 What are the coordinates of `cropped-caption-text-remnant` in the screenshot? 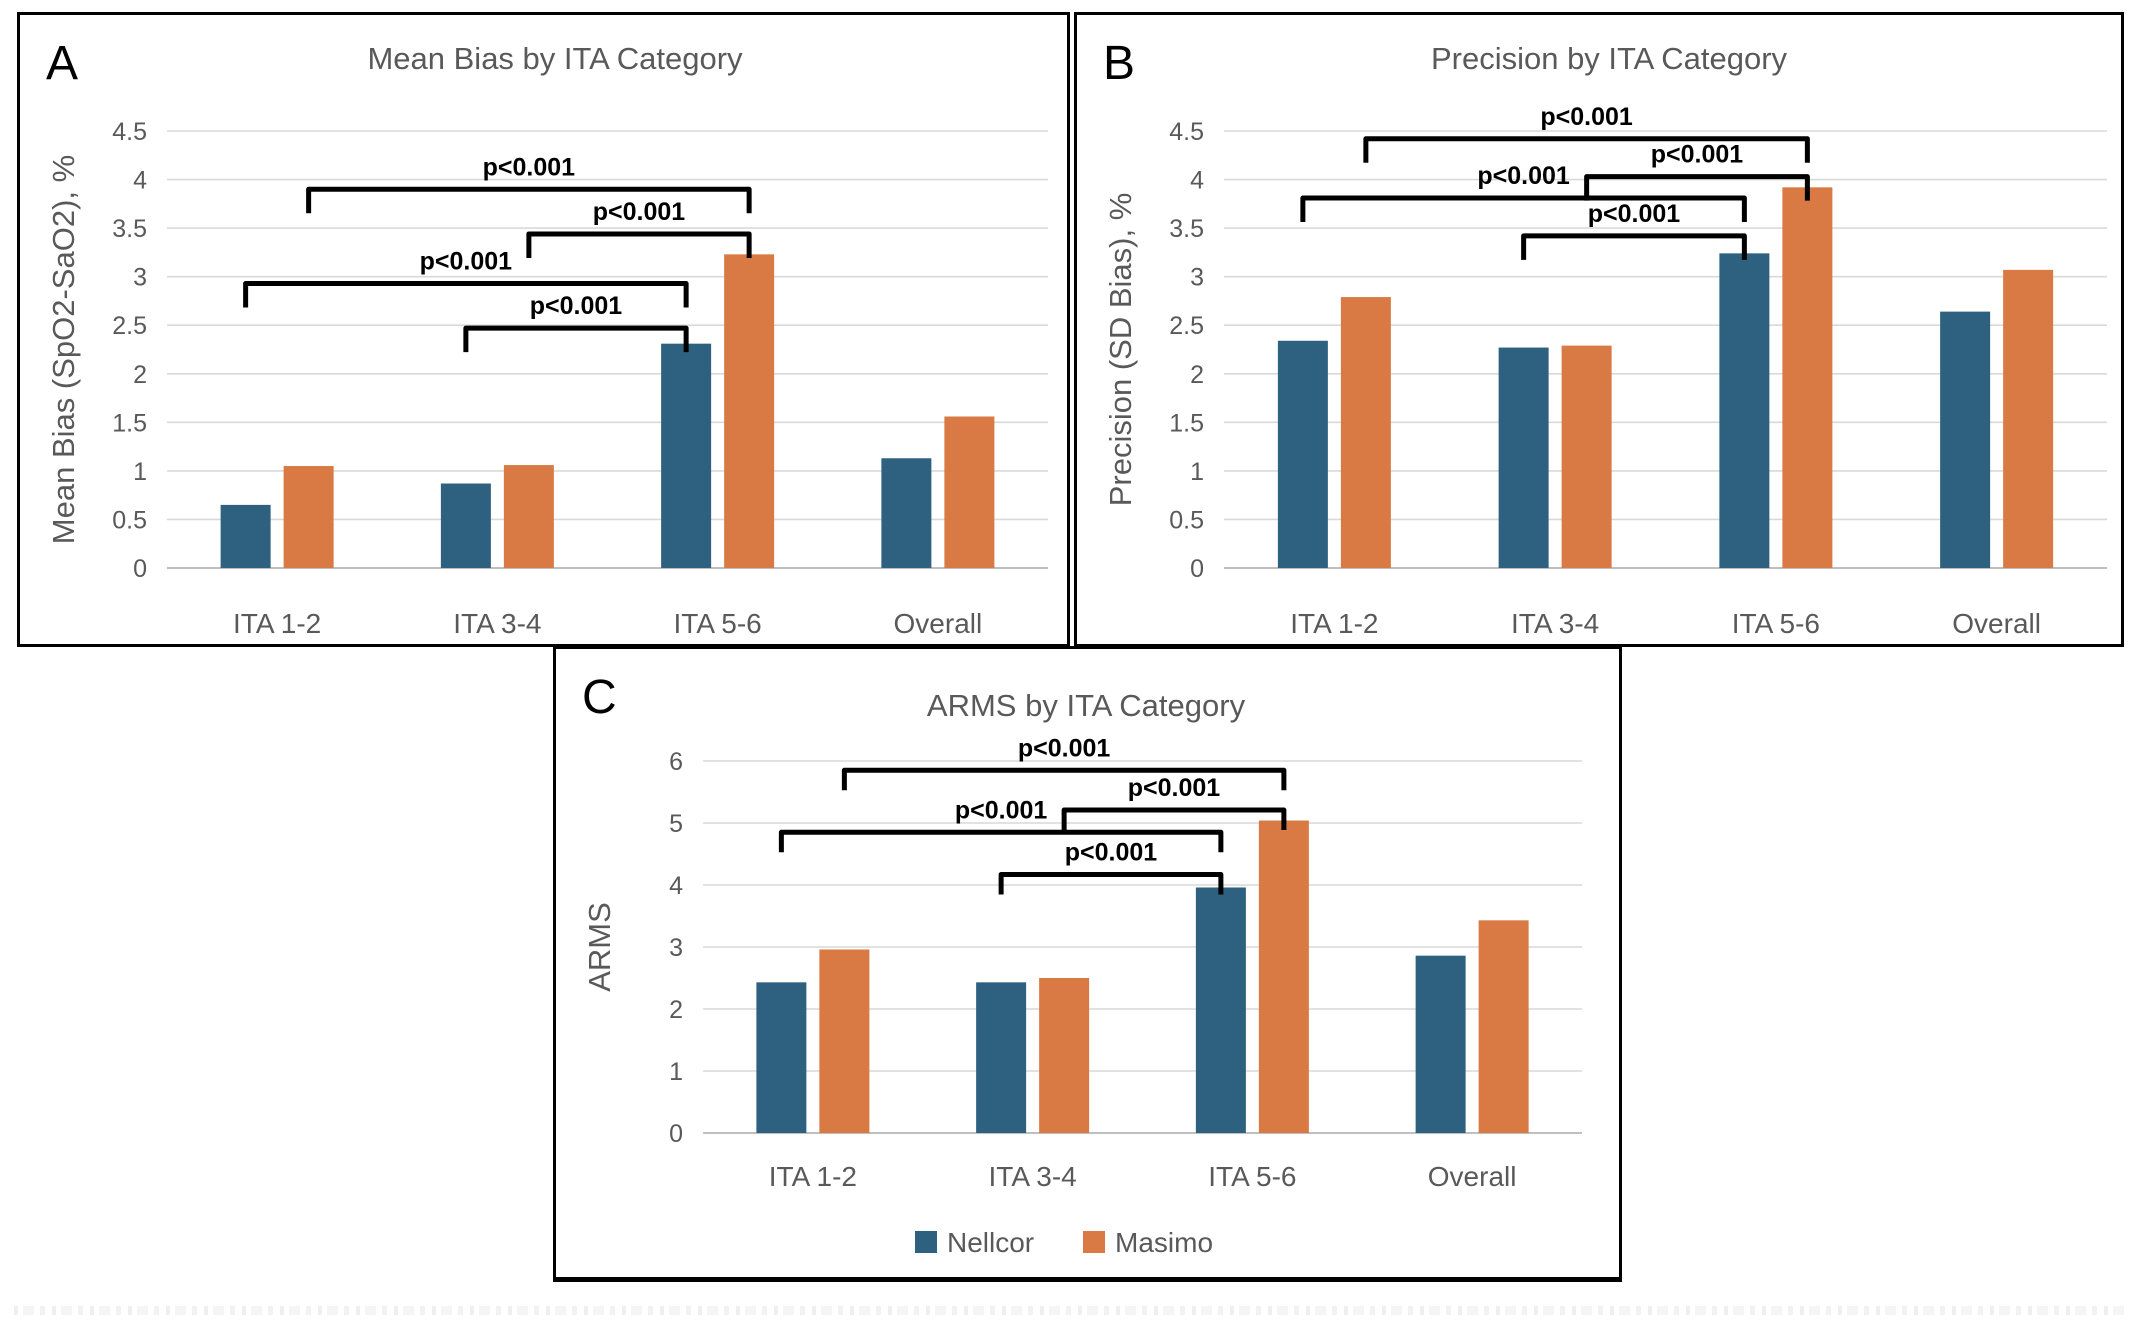 It's located at (1070, 1310).